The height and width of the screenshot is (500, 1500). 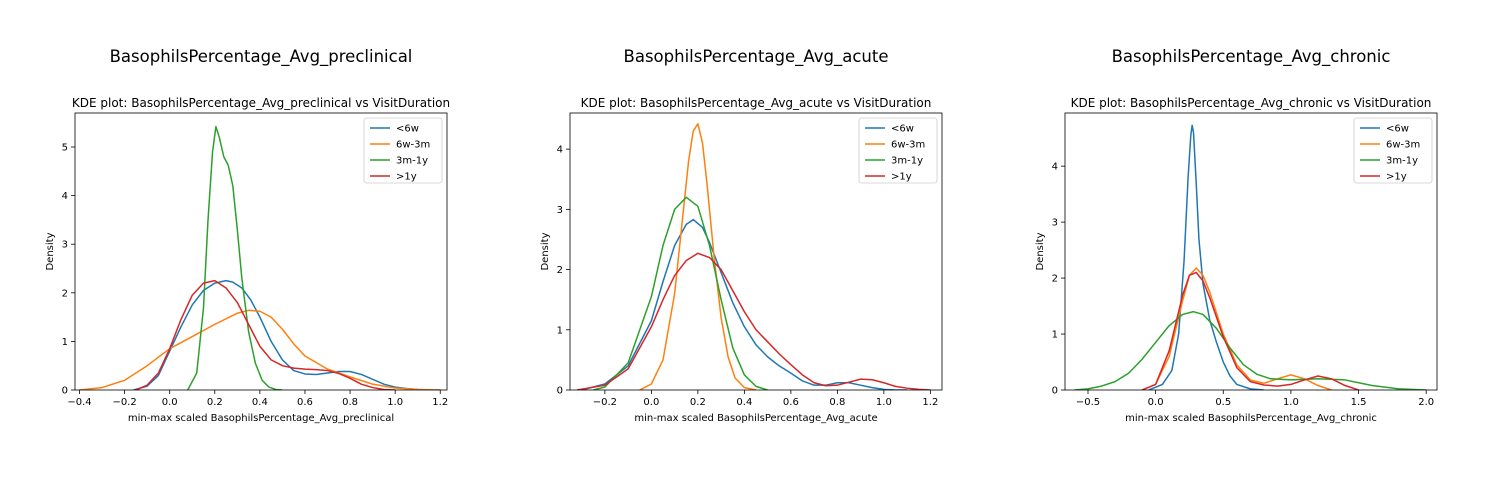 I want to click on subplot-suptitle: BasophilsPercentage_Avg_preclinical, so click(x=261, y=57).